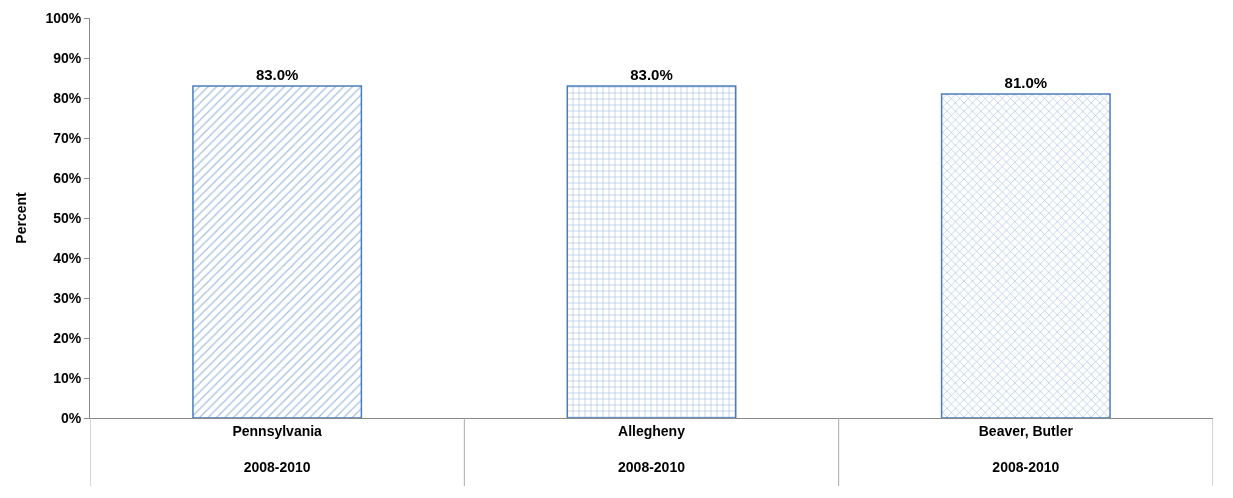  I want to click on y-tick-label: 60%, so click(67, 177).